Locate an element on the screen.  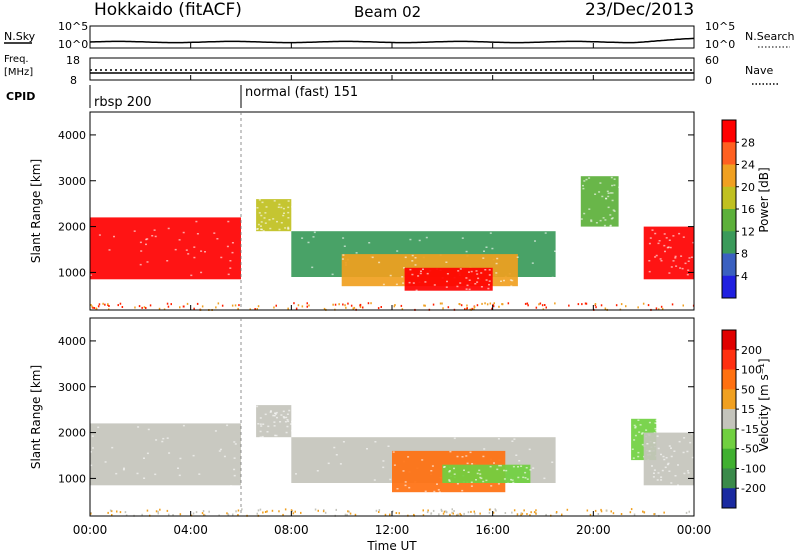
cpid-segment-1: rbsp 200 is located at coordinates (123, 102).